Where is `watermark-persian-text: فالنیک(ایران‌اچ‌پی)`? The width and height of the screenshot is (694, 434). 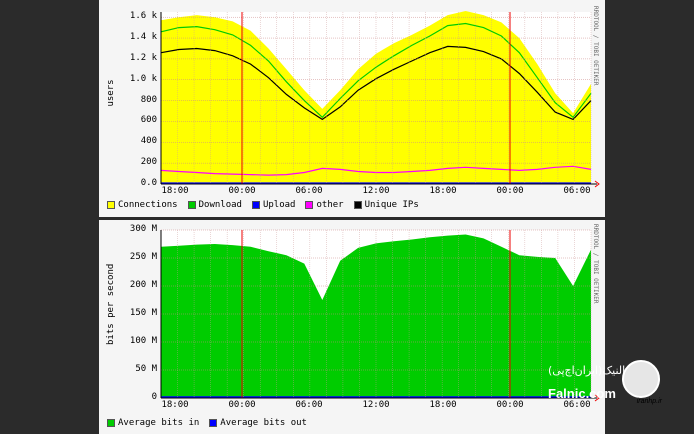 watermark-persian-text: فالنیک(ایران‌اچ‌پی) is located at coordinates (589, 370).